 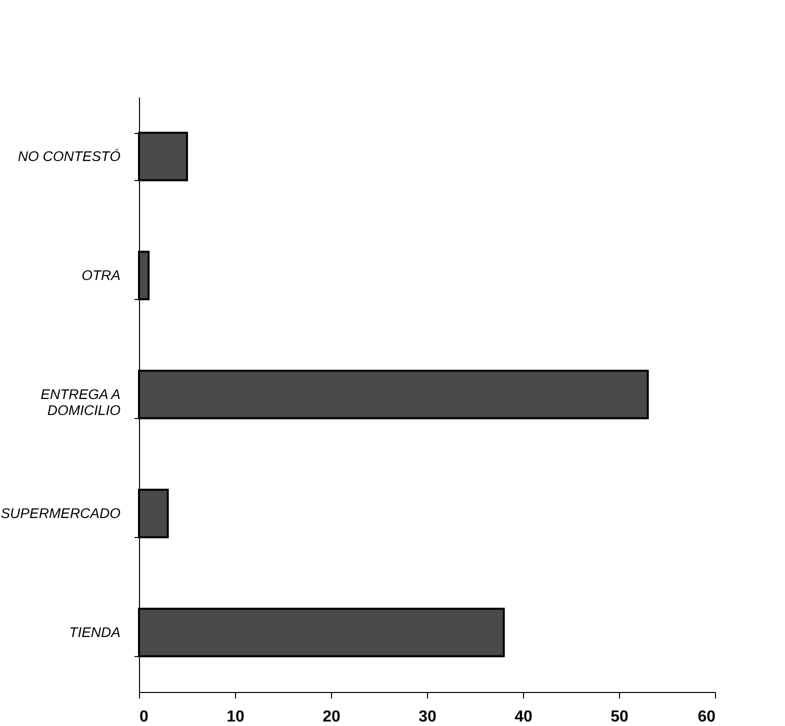 I want to click on y-tick-label: TIENDA, so click(x=94, y=632).